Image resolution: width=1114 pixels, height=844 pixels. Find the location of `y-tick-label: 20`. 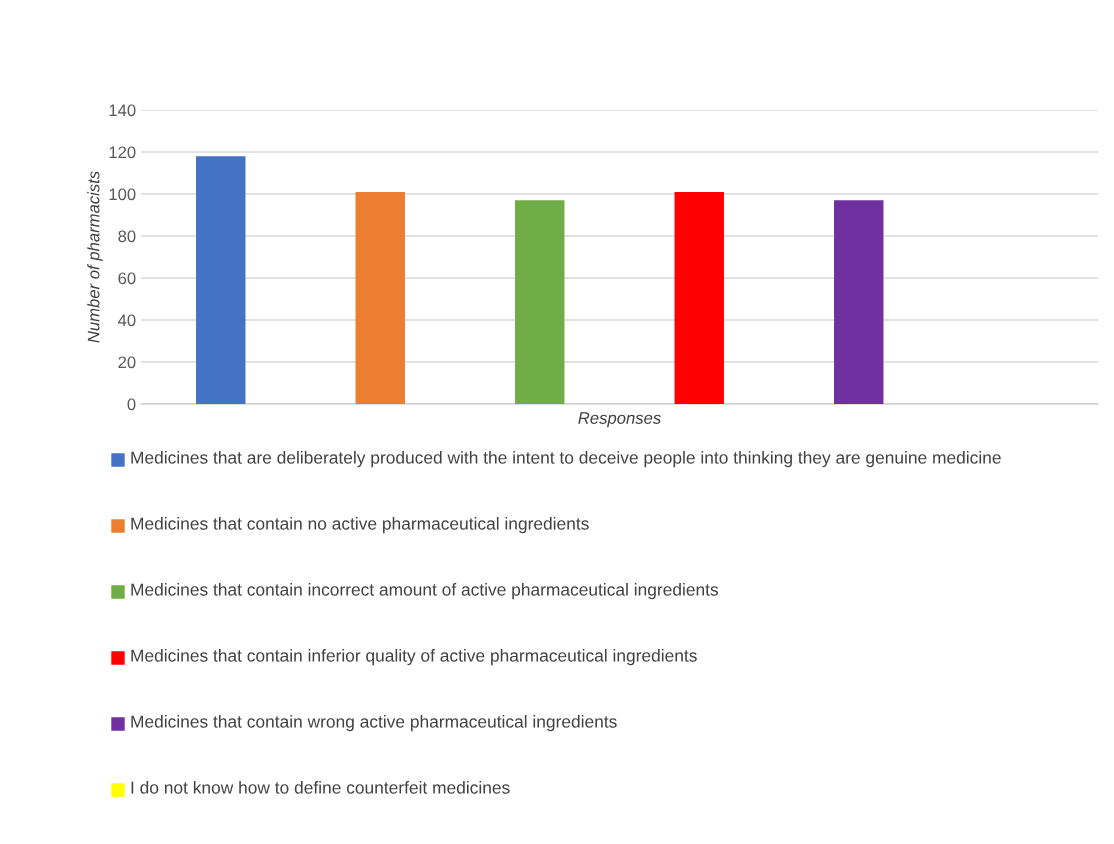

y-tick-label: 20 is located at coordinates (127, 362).